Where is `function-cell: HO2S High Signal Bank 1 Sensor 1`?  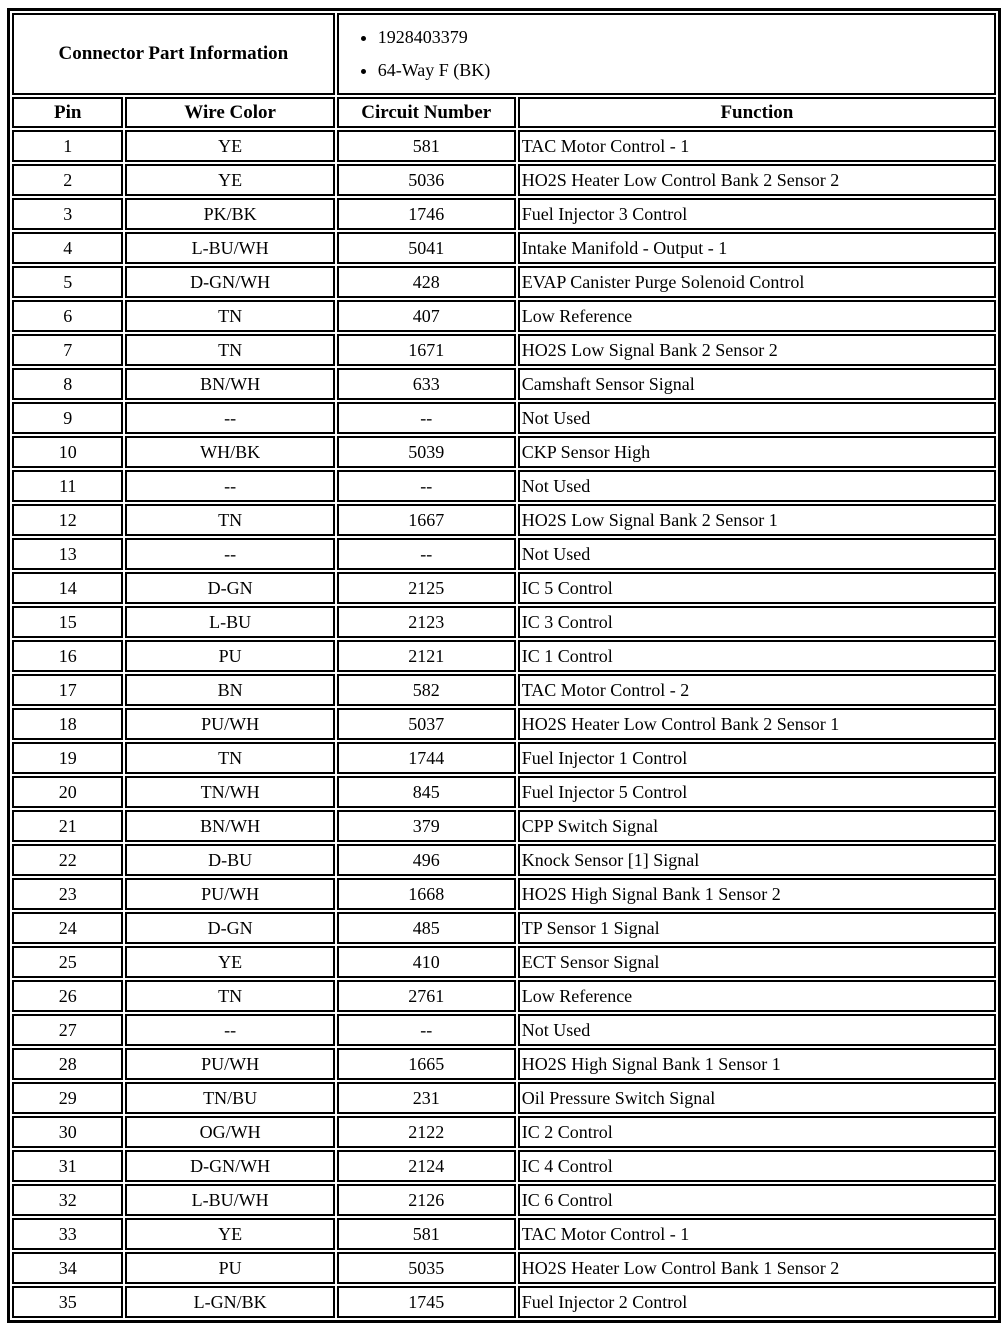 function-cell: HO2S High Signal Bank 1 Sensor 1 is located at coordinates (756, 1064).